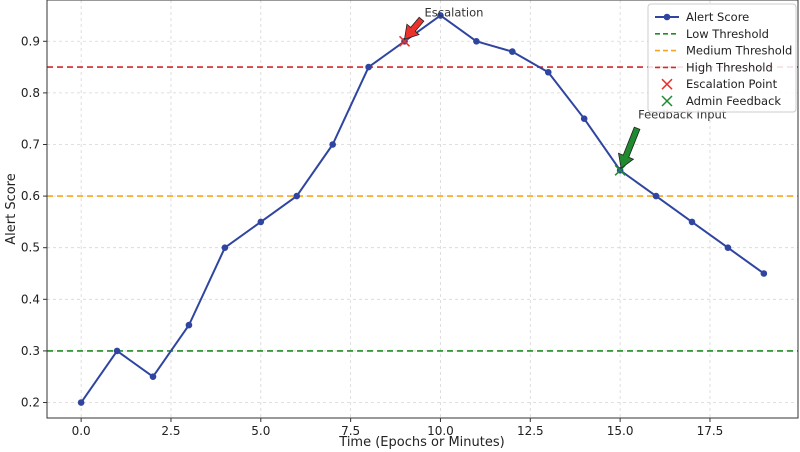  Describe the element at coordinates (421, 442) in the screenshot. I see `x-axis-label: Time (Epochs or Minutes)` at that location.